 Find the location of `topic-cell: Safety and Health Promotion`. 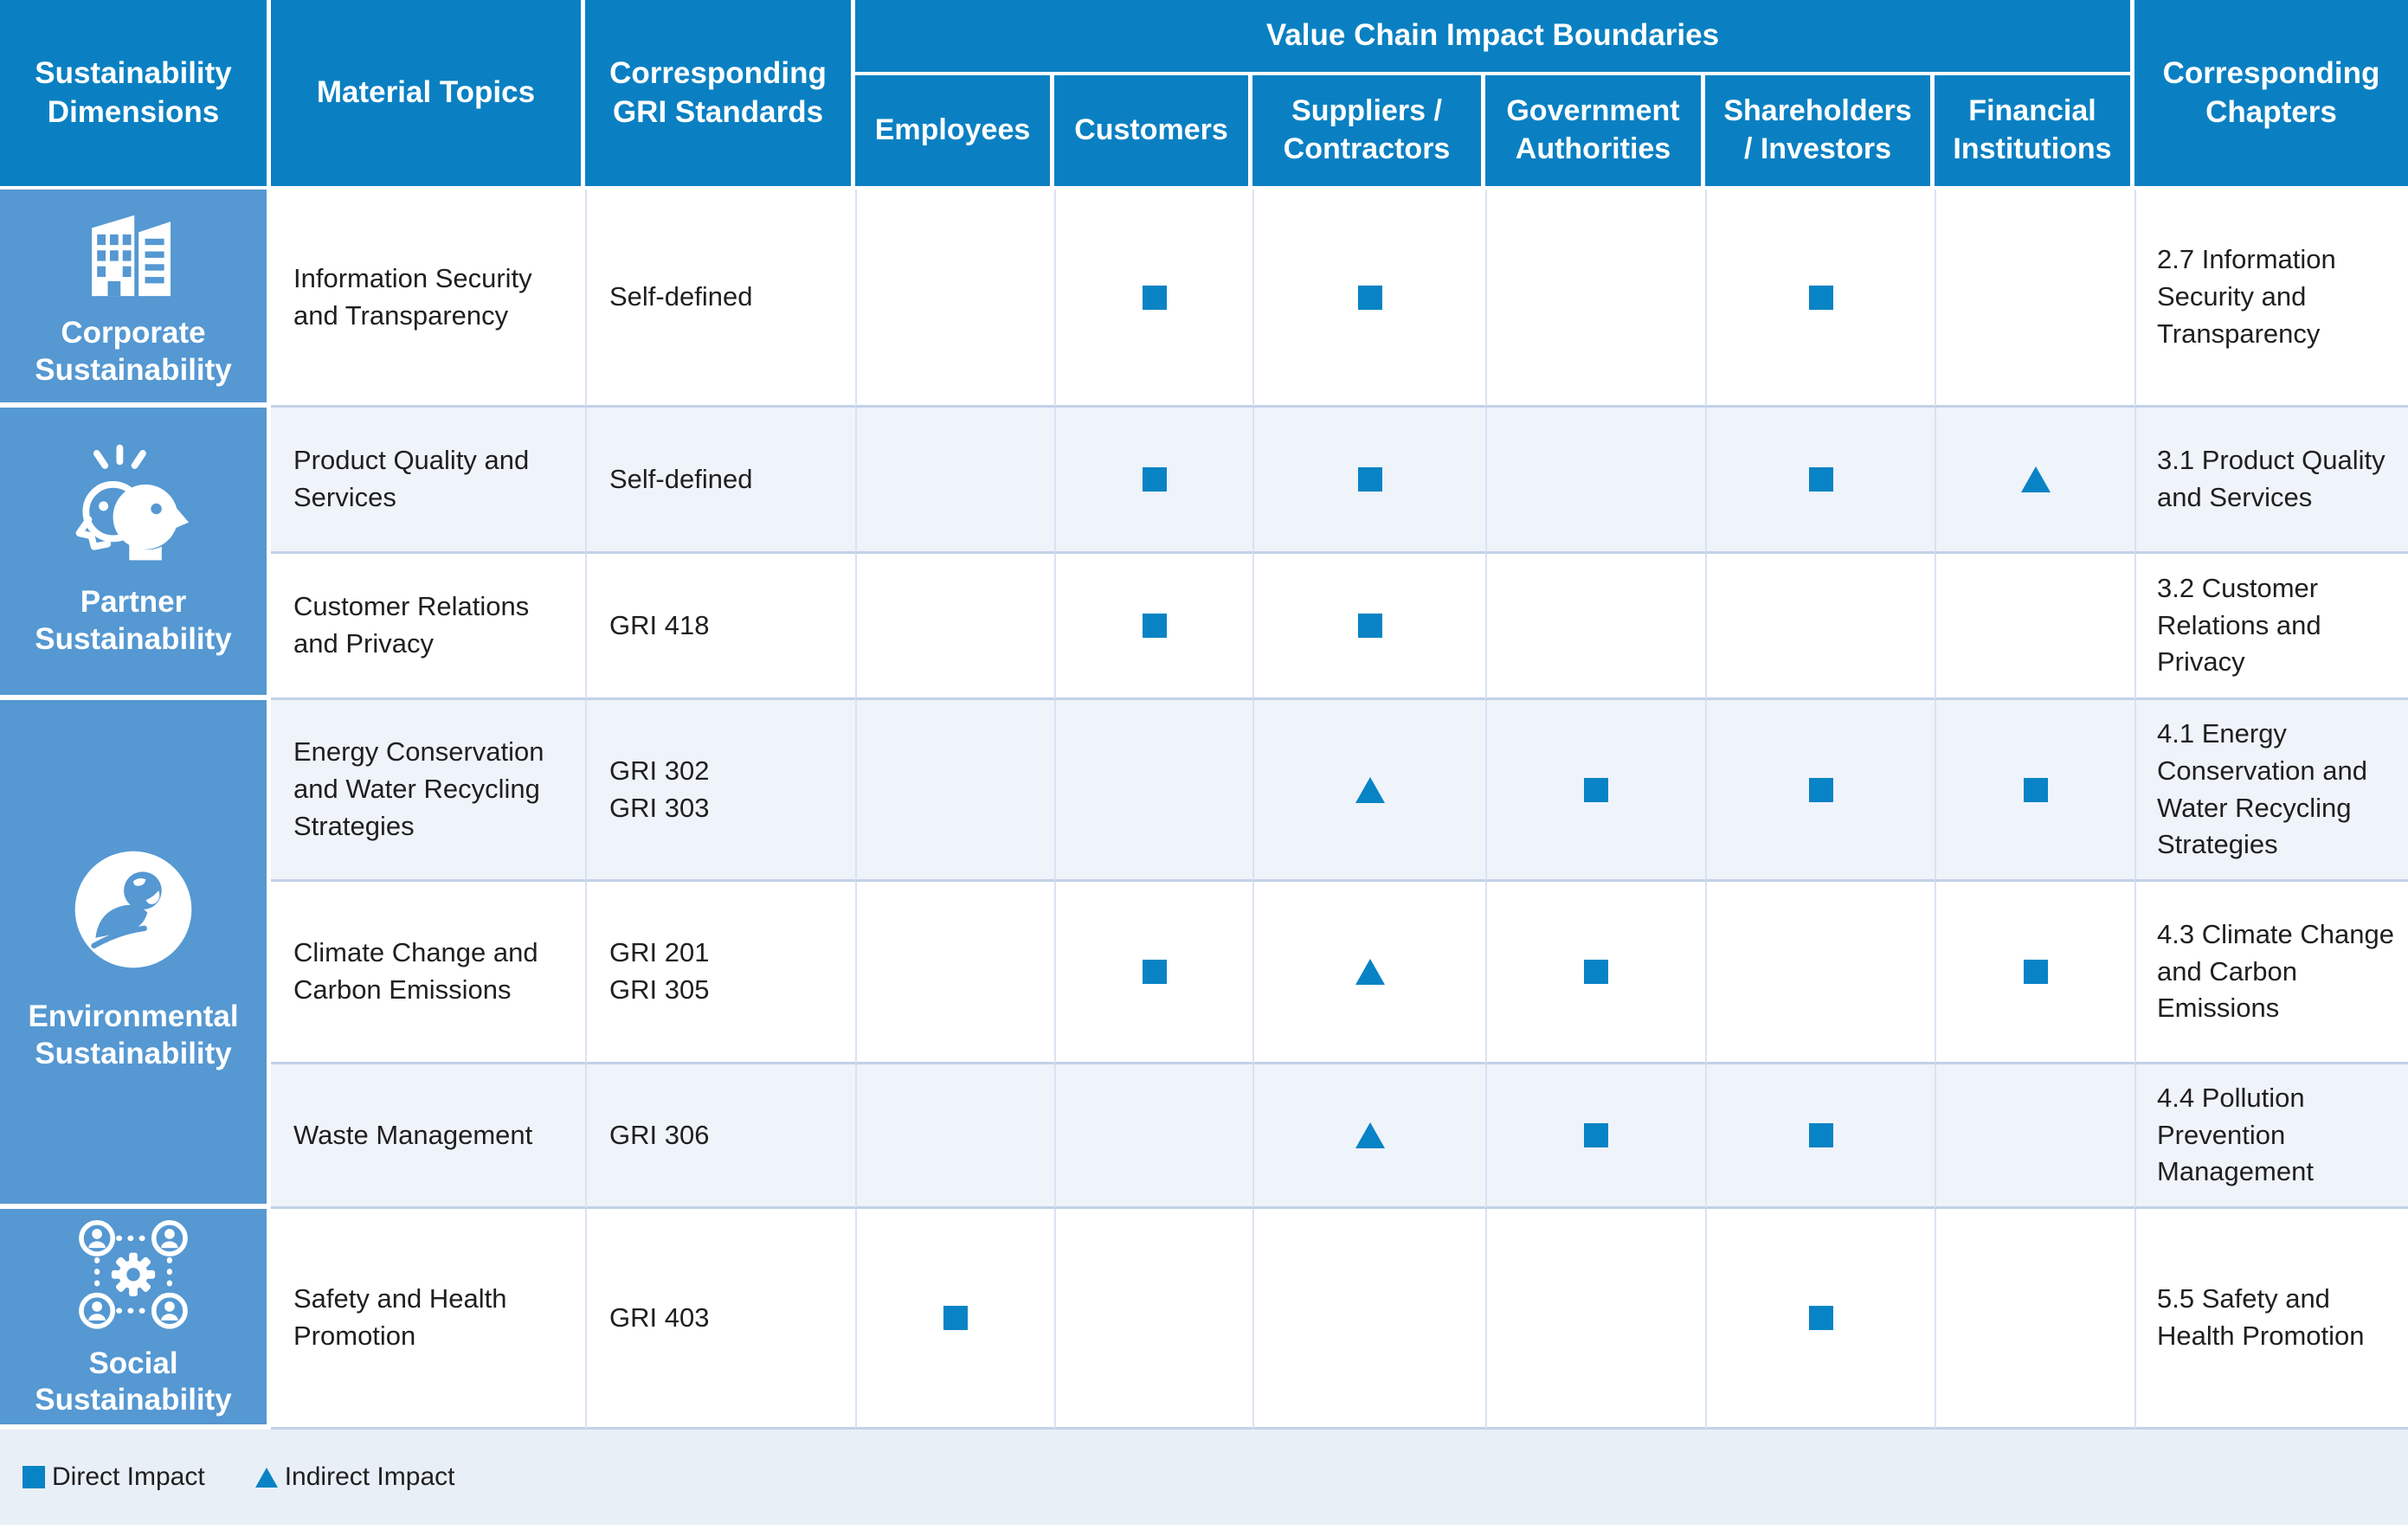

topic-cell: Safety and Health Promotion is located at coordinates (428, 1319).